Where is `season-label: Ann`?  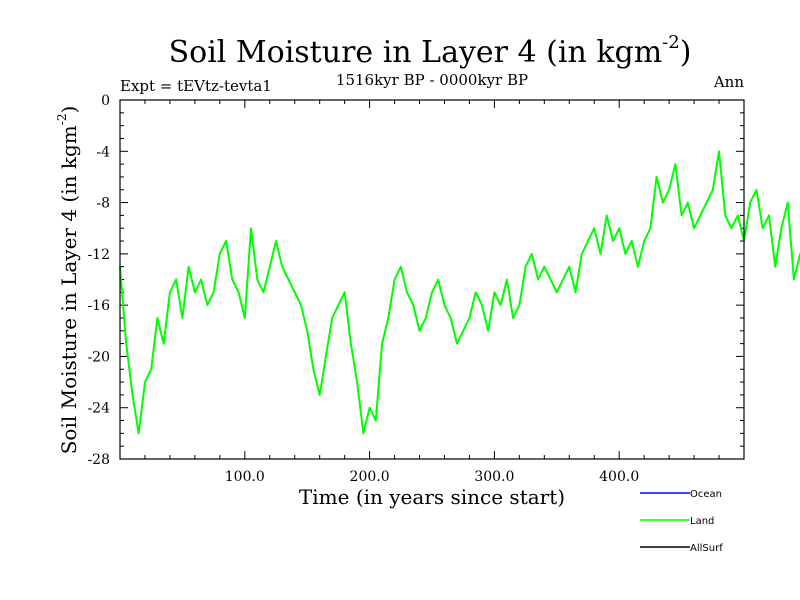
season-label: Ann is located at coordinates (728, 82).